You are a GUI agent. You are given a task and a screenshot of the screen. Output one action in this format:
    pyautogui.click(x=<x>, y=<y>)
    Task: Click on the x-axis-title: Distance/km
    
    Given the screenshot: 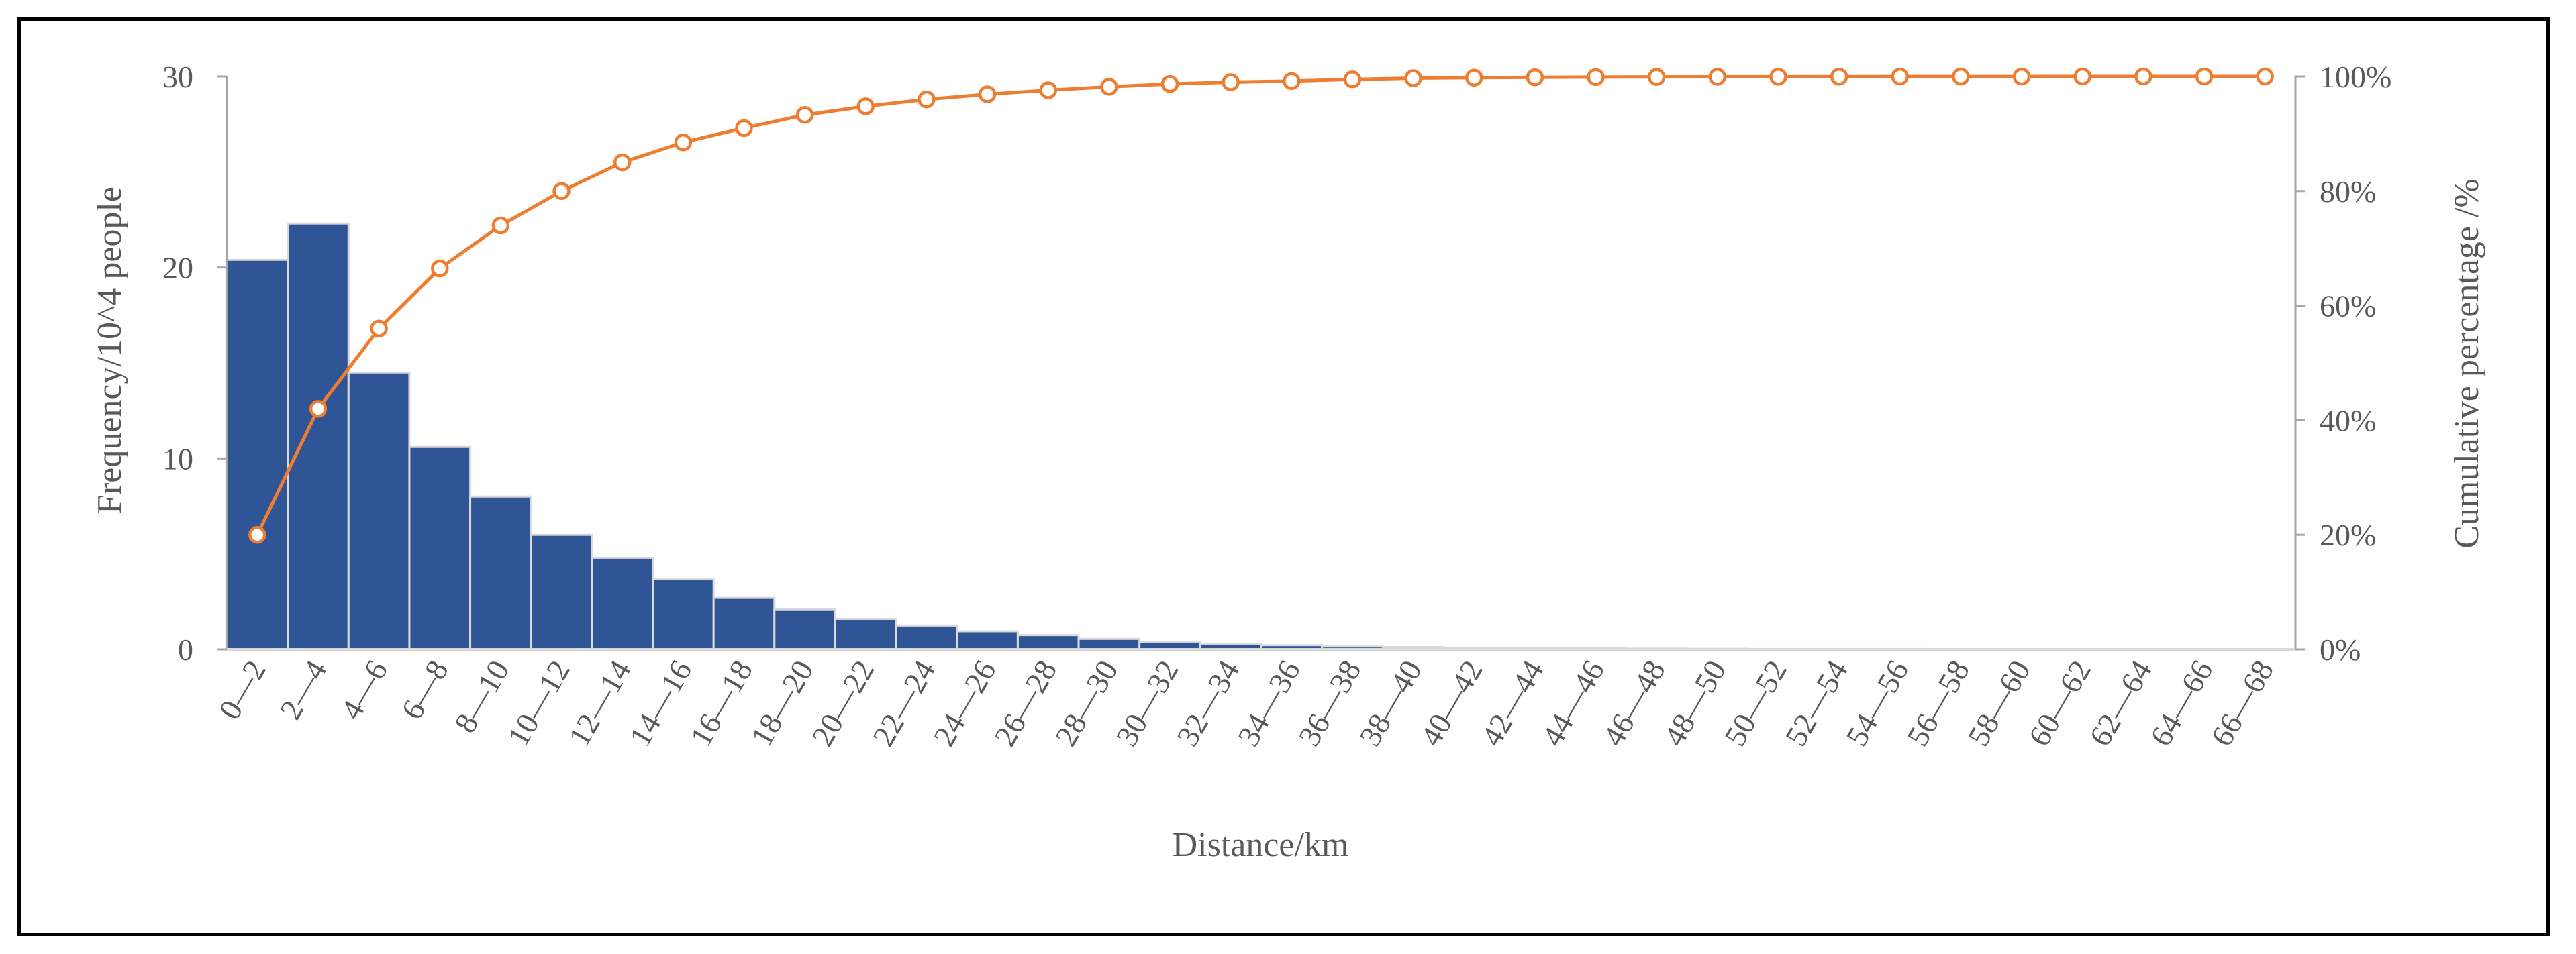 What is the action you would take?
    pyautogui.click(x=1261, y=845)
    